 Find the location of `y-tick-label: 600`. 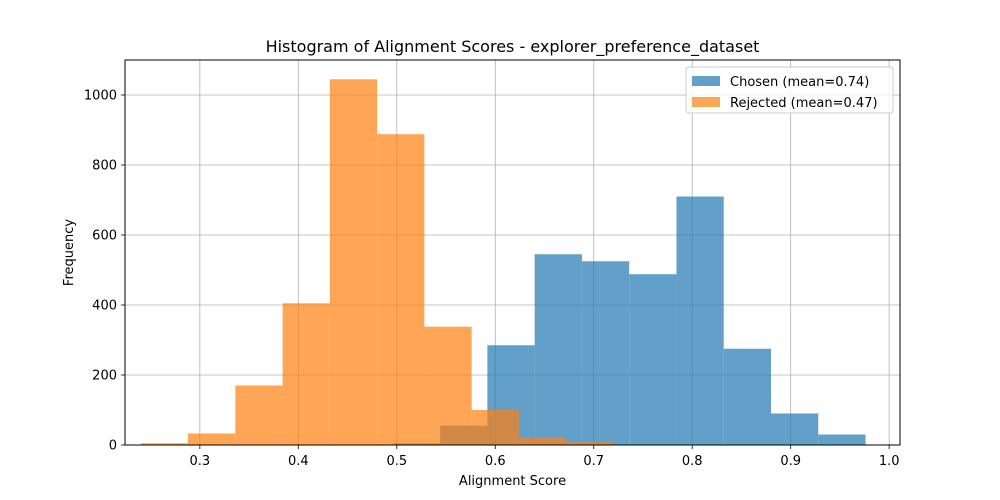

y-tick-label: 600 is located at coordinates (104, 236).